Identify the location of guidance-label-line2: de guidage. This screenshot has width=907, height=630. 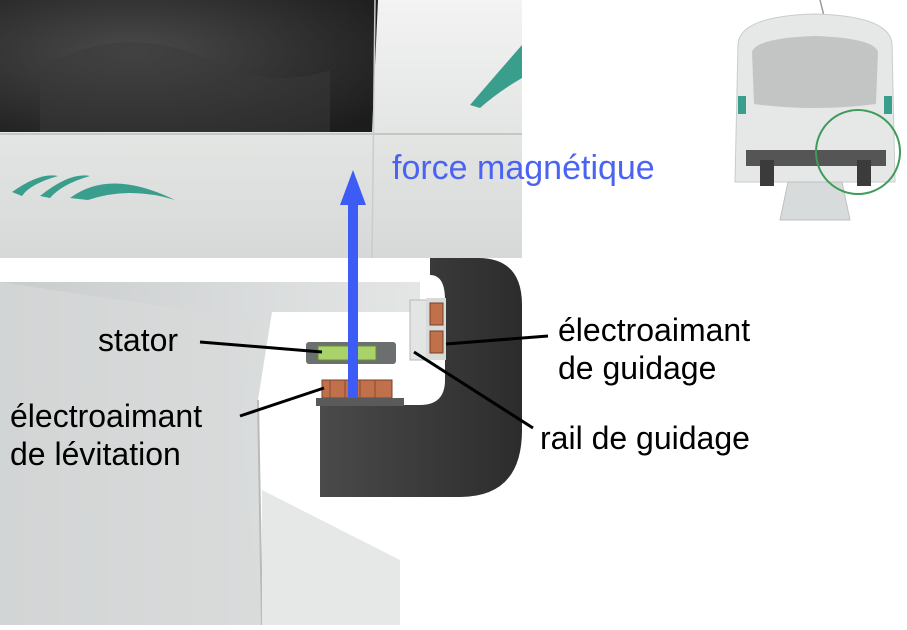
(637, 368).